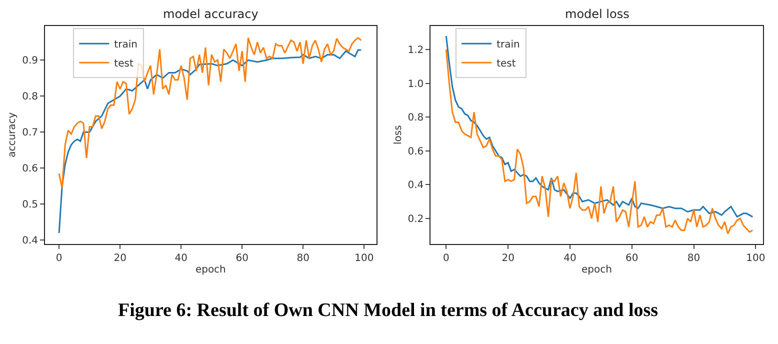 Image resolution: width=778 pixels, height=344 pixels. I want to click on y-tick-label: 0.2, so click(416, 219).